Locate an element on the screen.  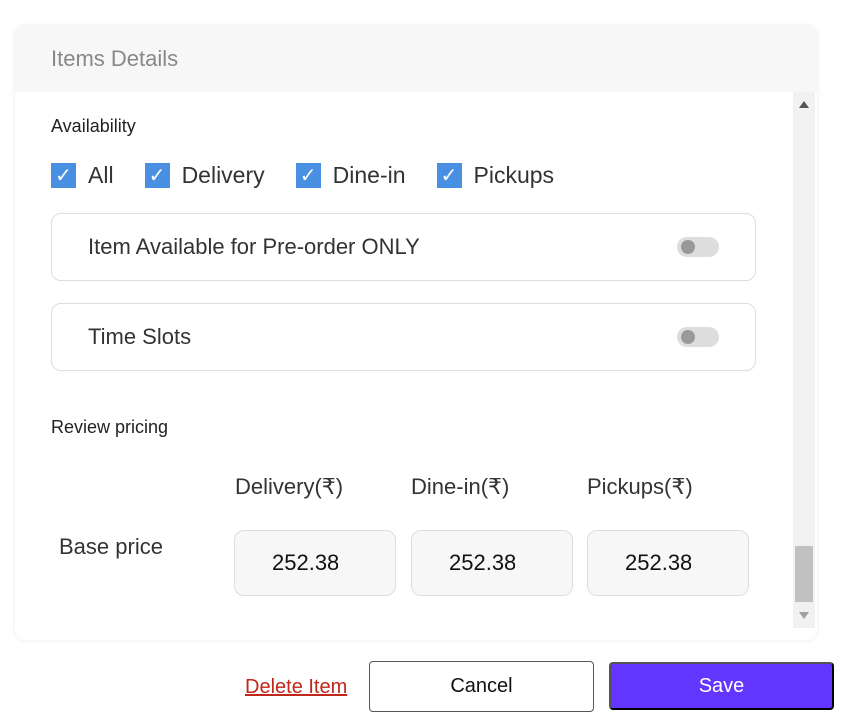
time-slots-label: Time Slots is located at coordinates (140, 336).